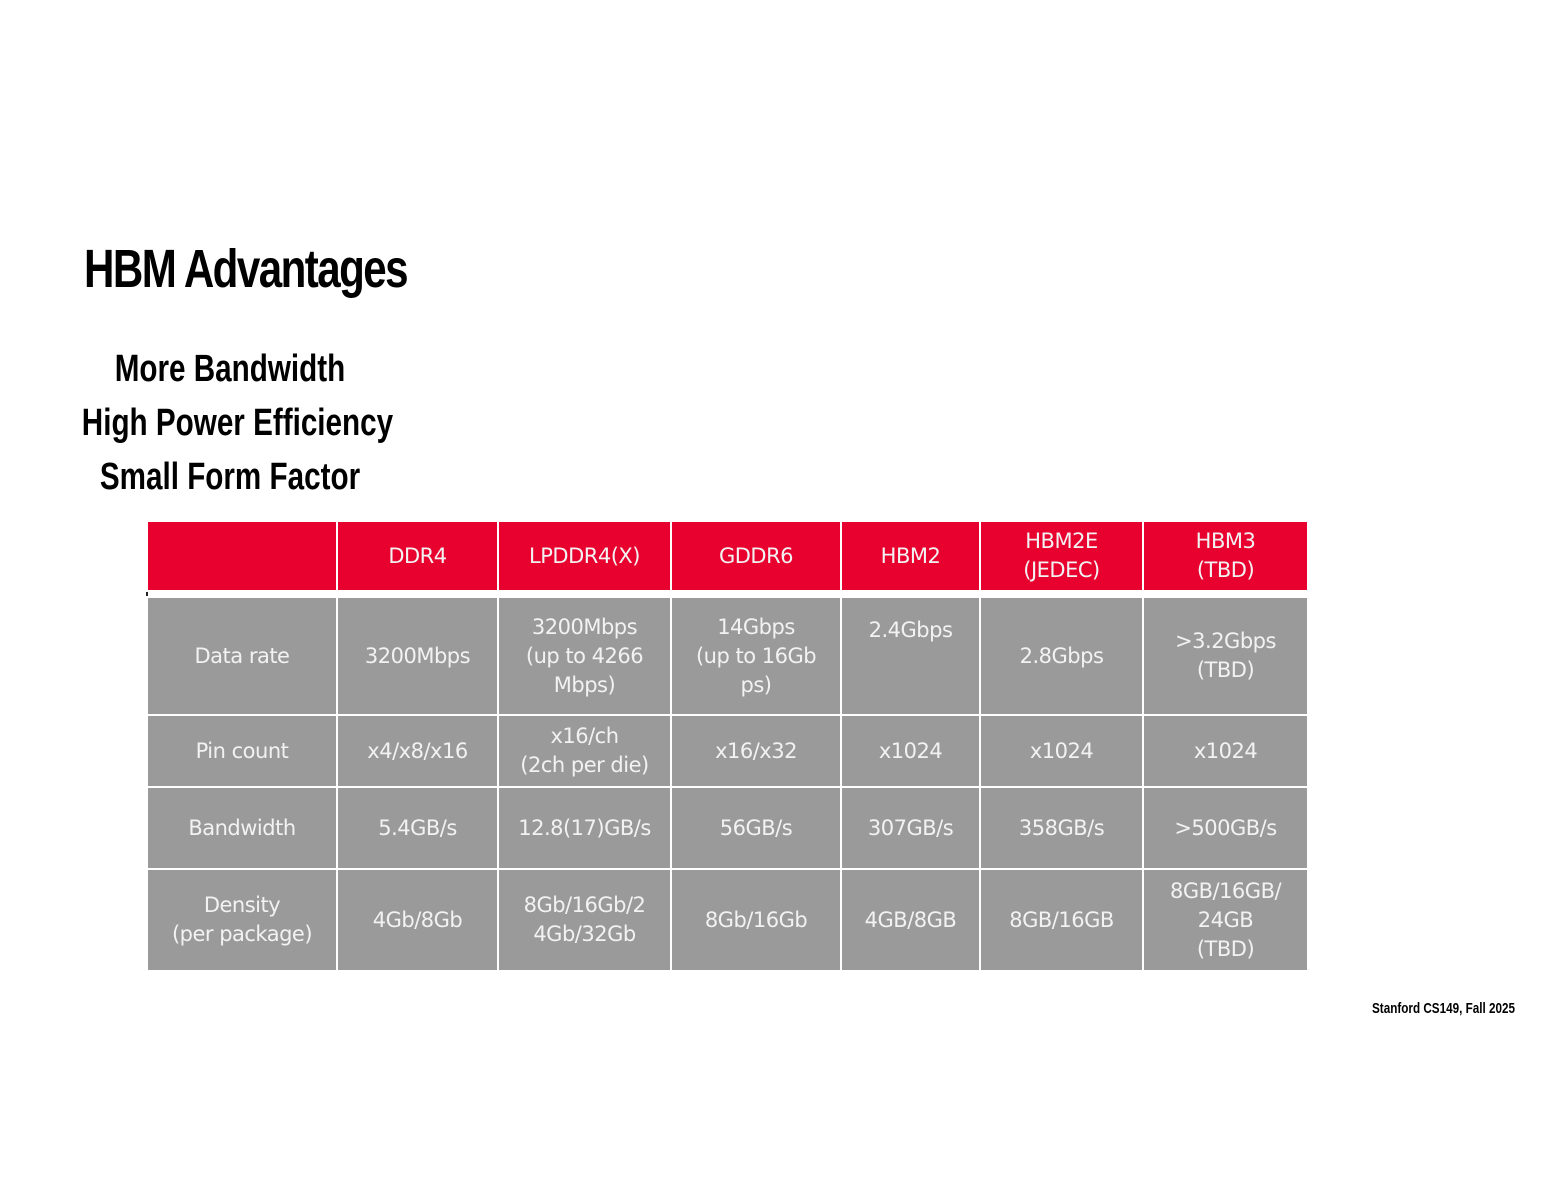 This screenshot has height=1200, width=1553. I want to click on header-cell-ddr4: DDR4, so click(417, 556).